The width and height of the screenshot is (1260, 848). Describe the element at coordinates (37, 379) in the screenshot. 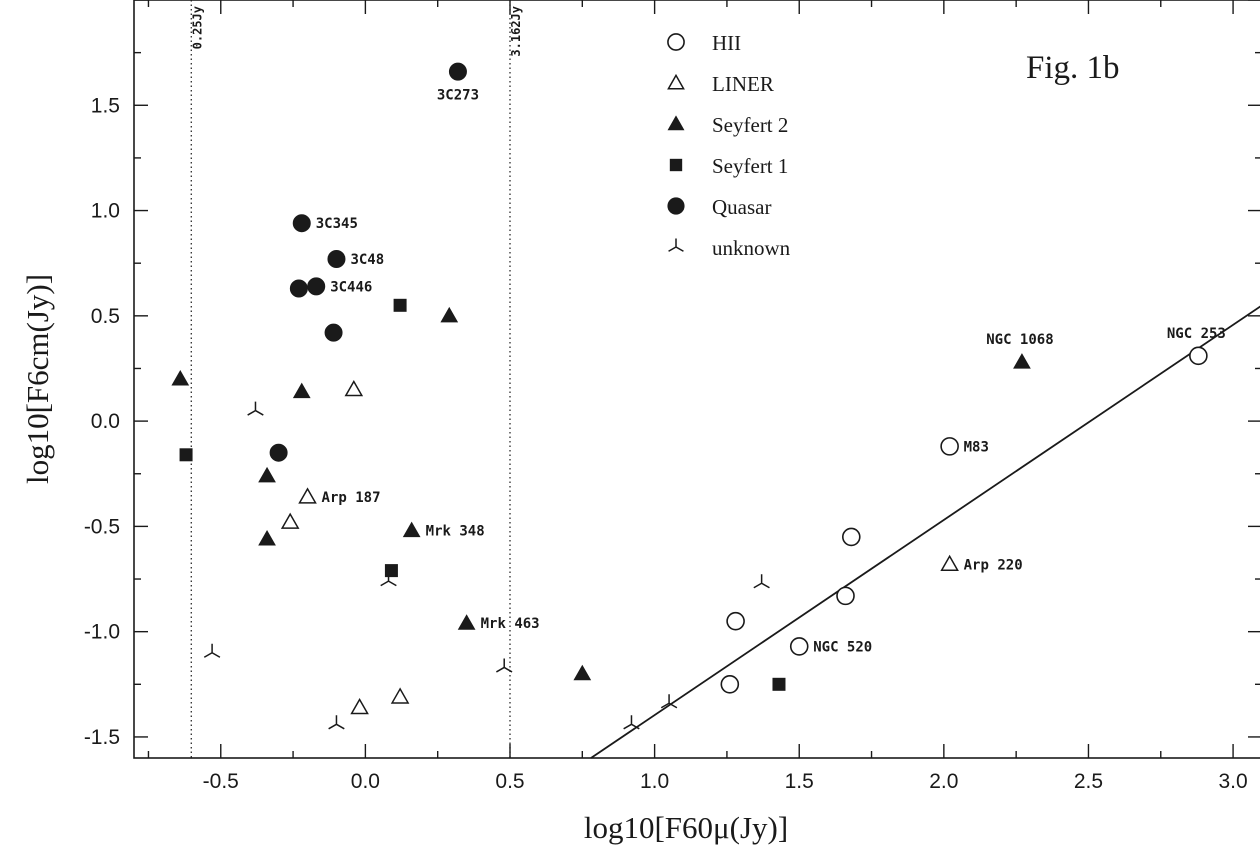

I see `y-axis-title: log10[F6cm(Jy)]` at that location.